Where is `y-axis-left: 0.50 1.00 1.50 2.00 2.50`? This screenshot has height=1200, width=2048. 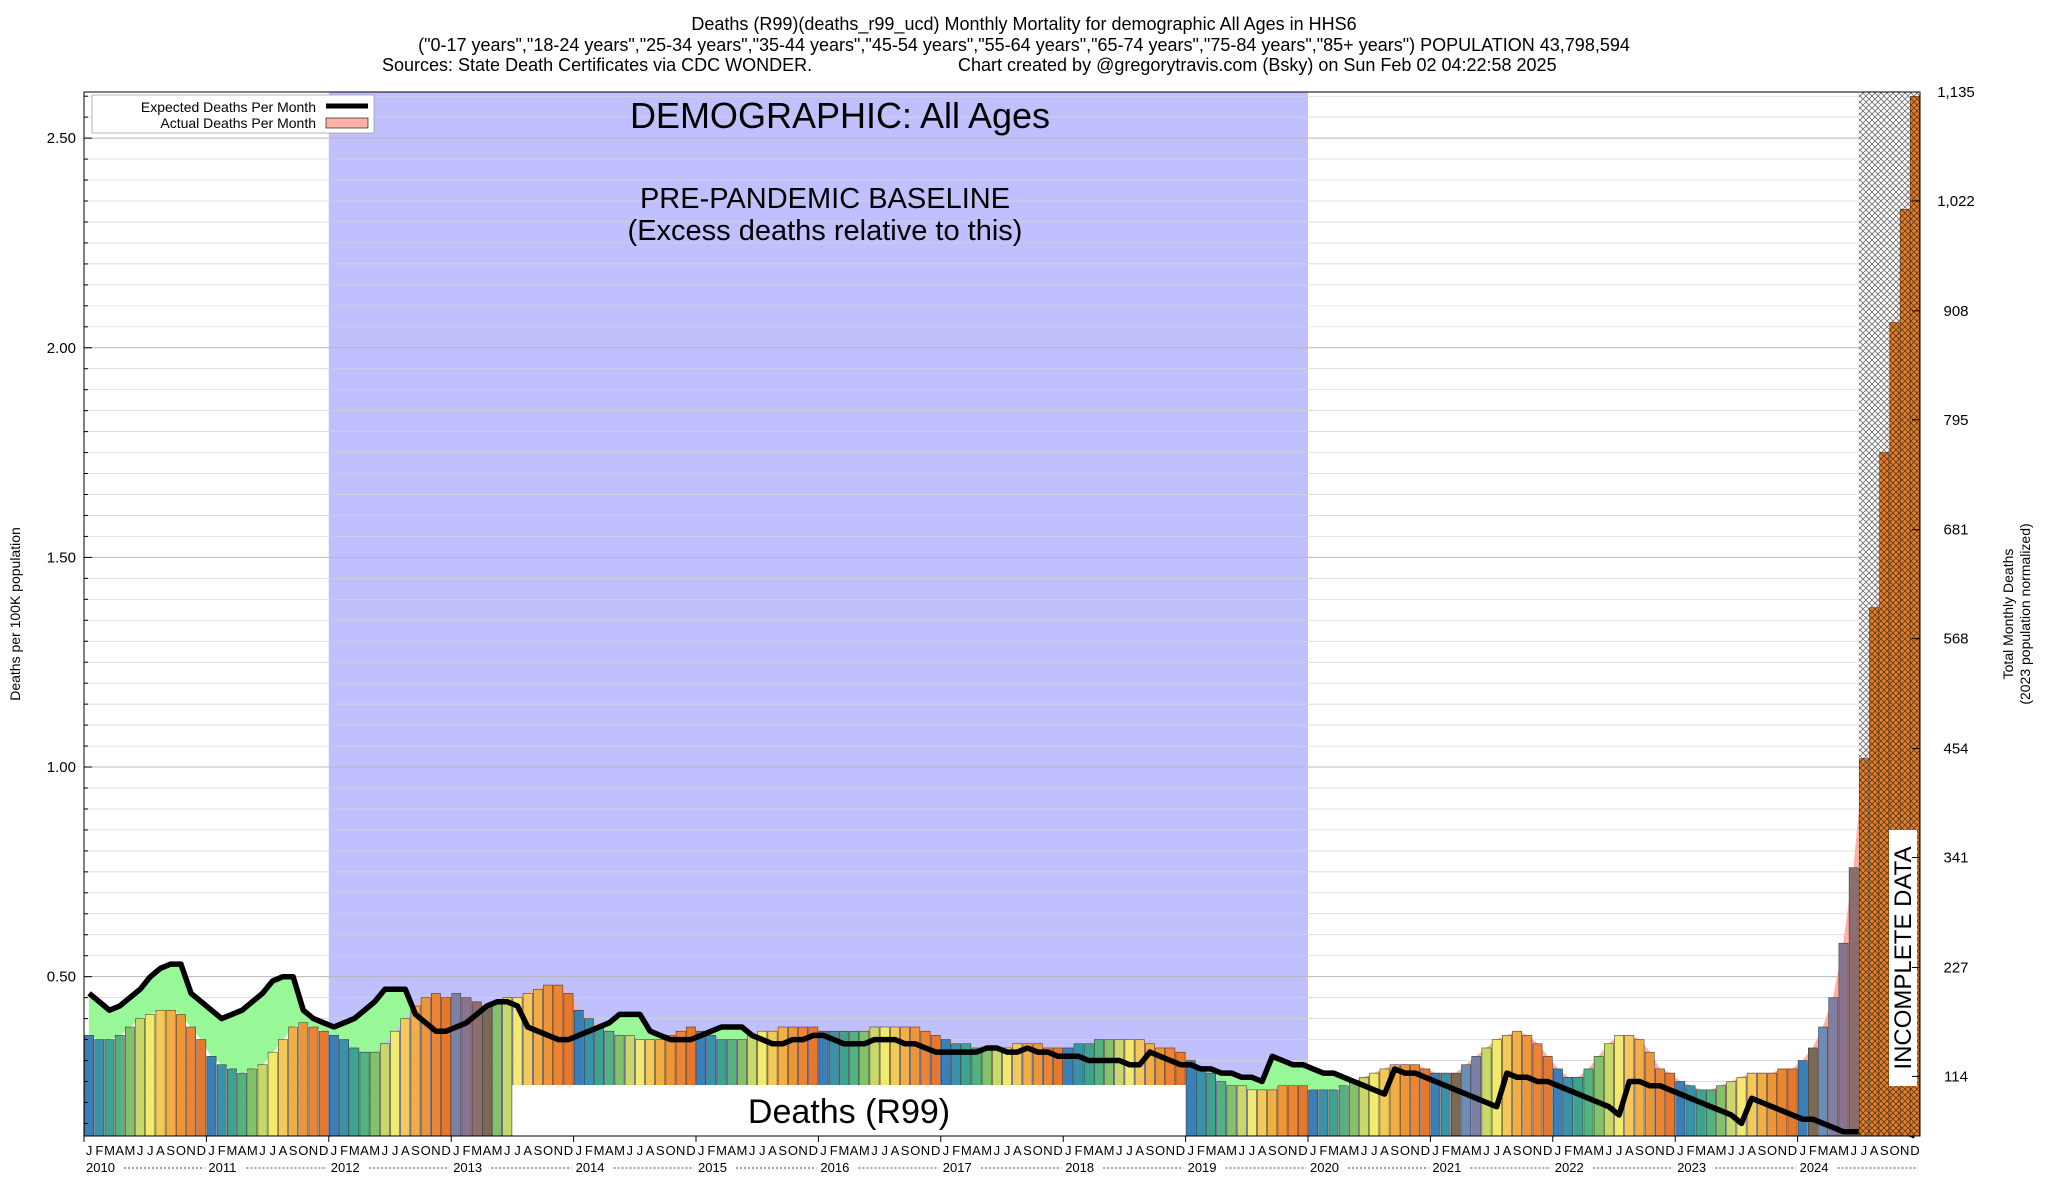 y-axis-left: 0.50 1.00 1.50 2.00 2.50 is located at coordinates (69, 609).